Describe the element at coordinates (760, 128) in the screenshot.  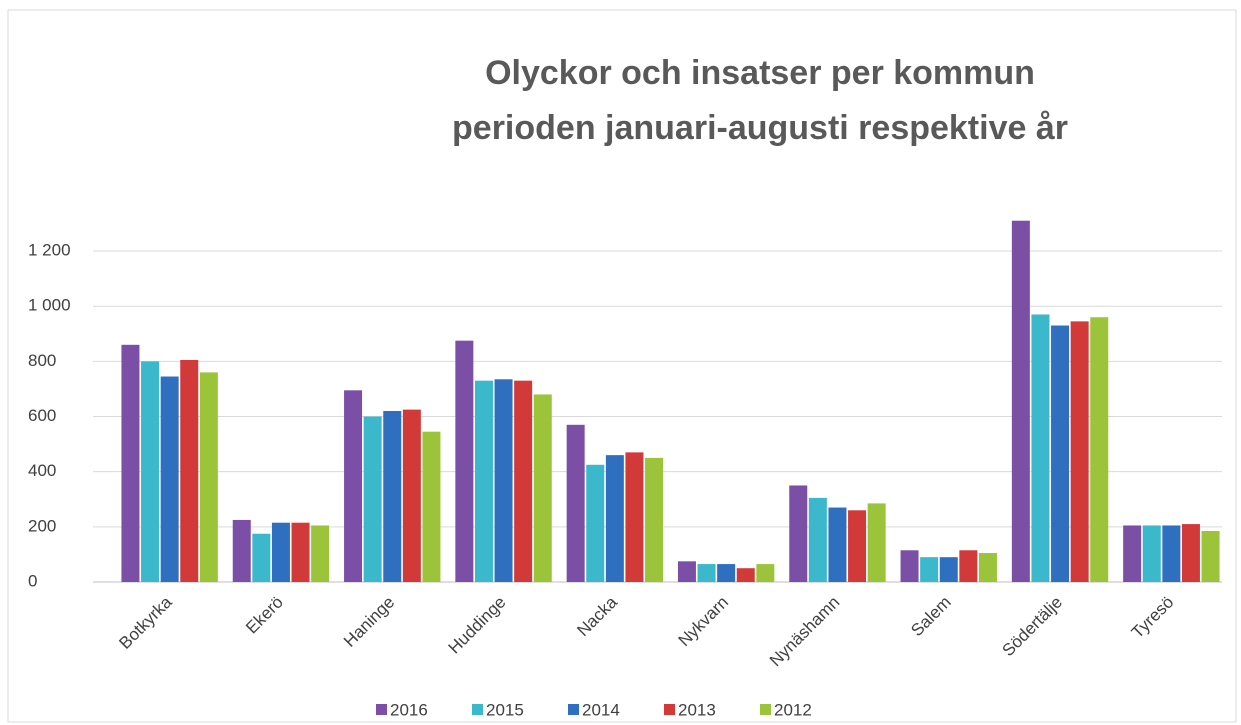
I see `chart-subtitle: perioden januari-augusti respektive år` at that location.